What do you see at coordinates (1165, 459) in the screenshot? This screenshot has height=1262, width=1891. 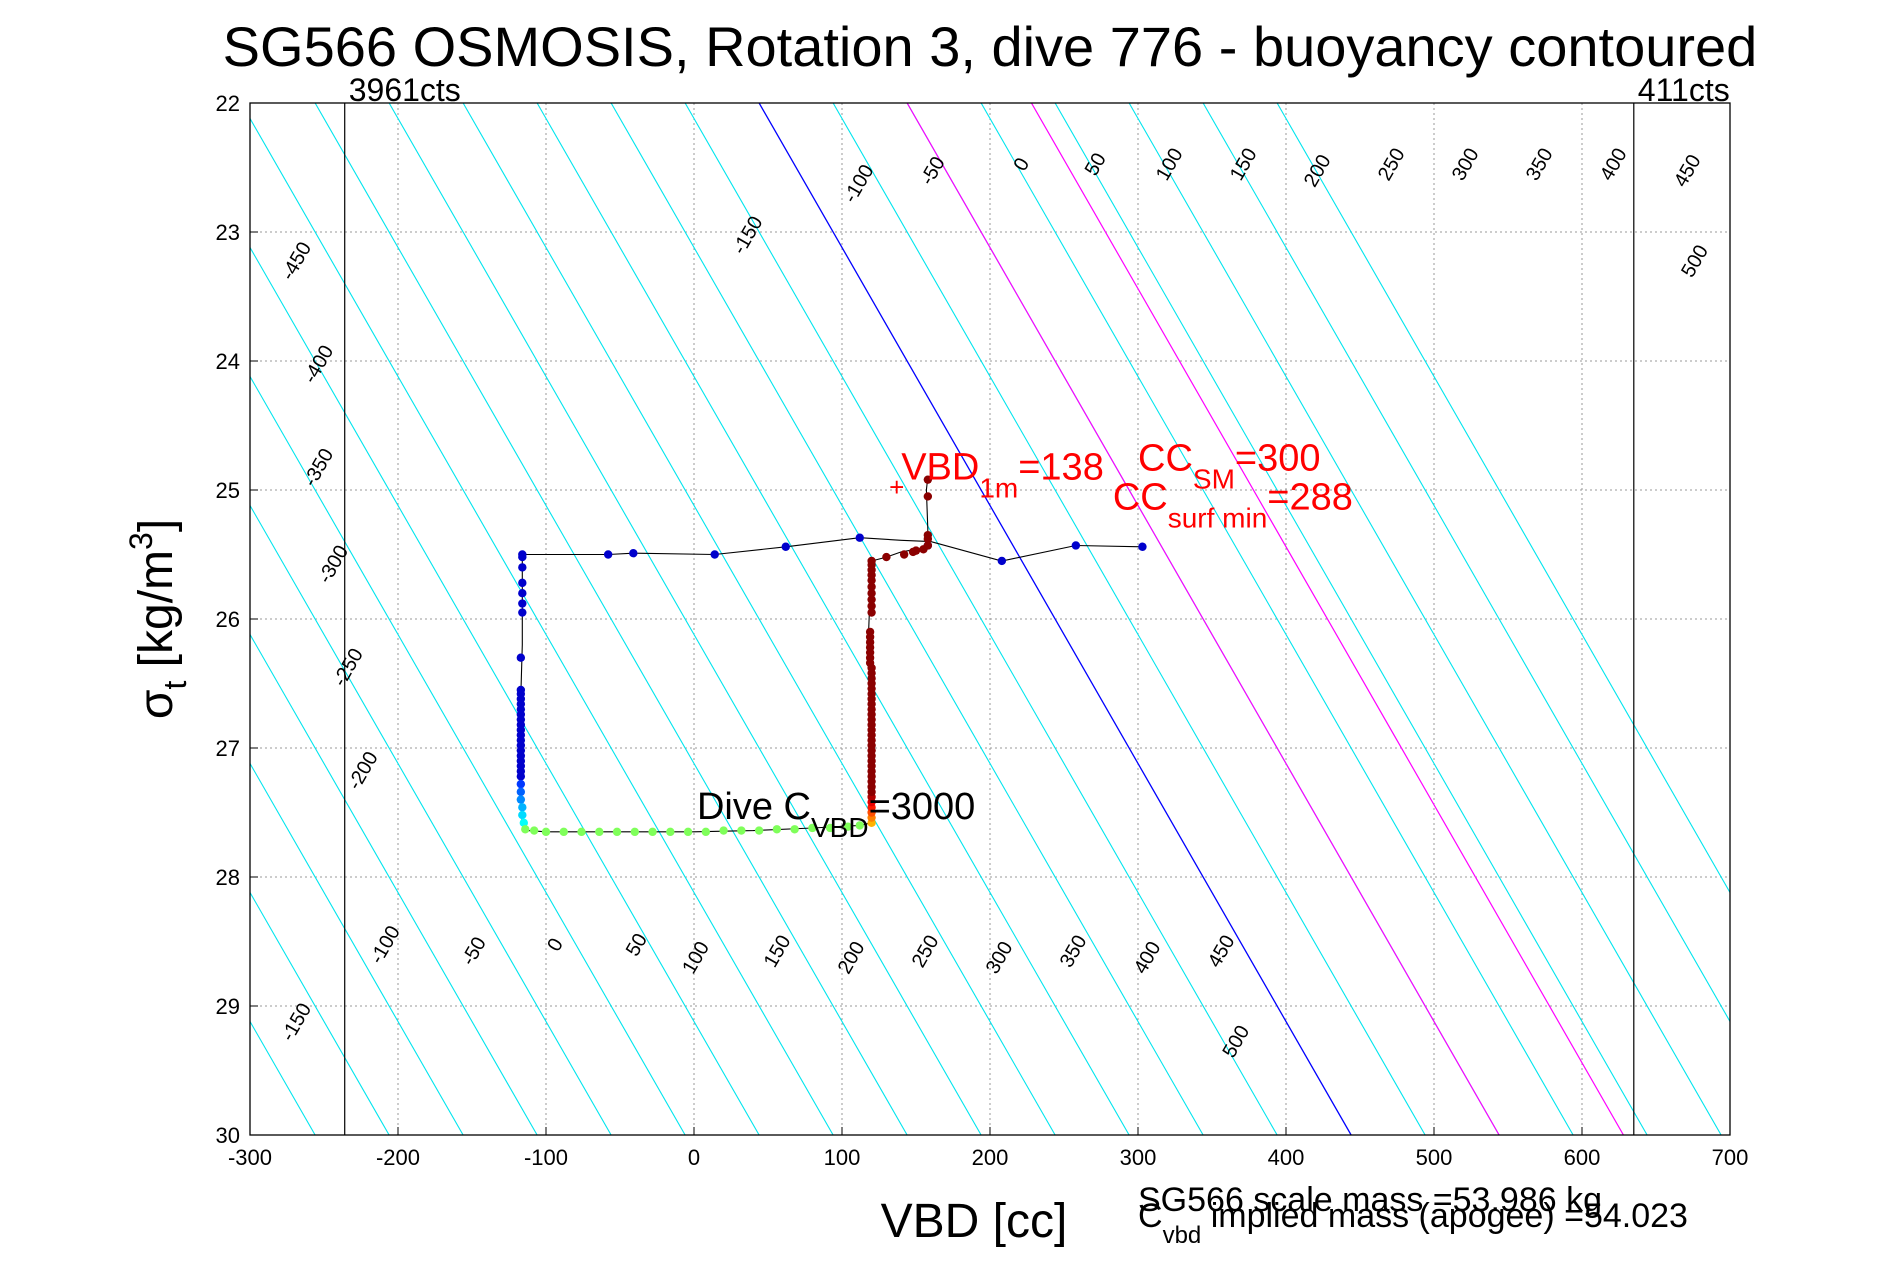 I see `annotation-main: CC` at bounding box center [1165, 459].